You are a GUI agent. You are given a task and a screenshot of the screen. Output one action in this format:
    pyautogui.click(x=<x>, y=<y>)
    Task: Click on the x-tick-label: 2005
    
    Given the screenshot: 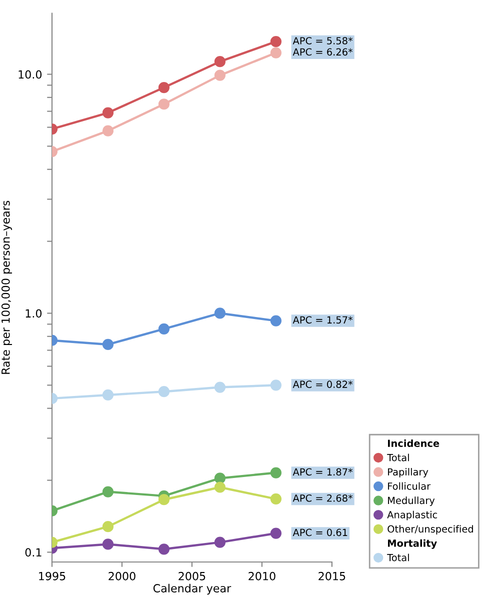 What is the action you would take?
    pyautogui.click(x=192, y=576)
    